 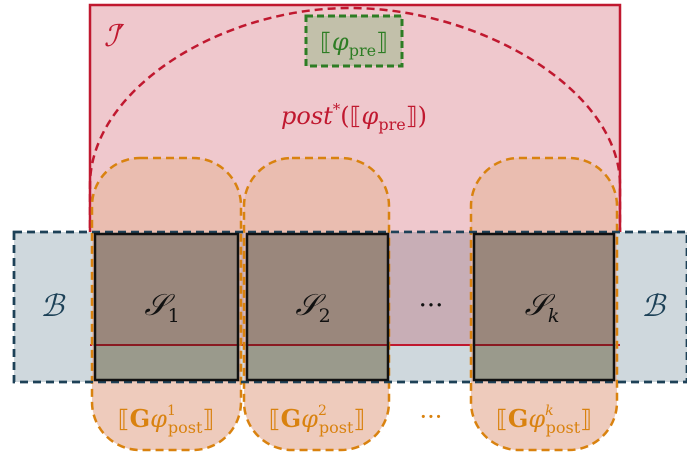 I want to click on state-label-k: 𝒮k, so click(x=542, y=307).